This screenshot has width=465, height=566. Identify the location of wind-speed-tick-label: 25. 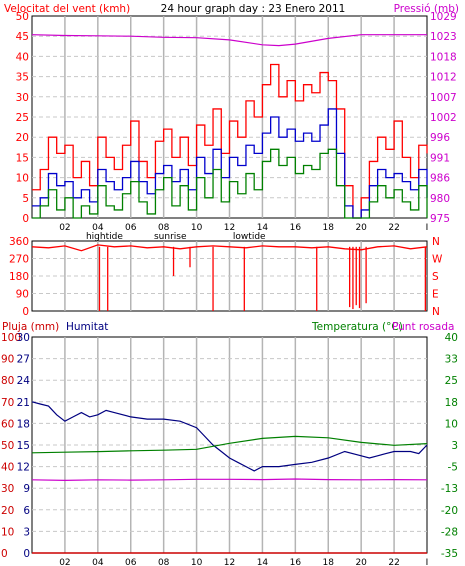
(22, 118).